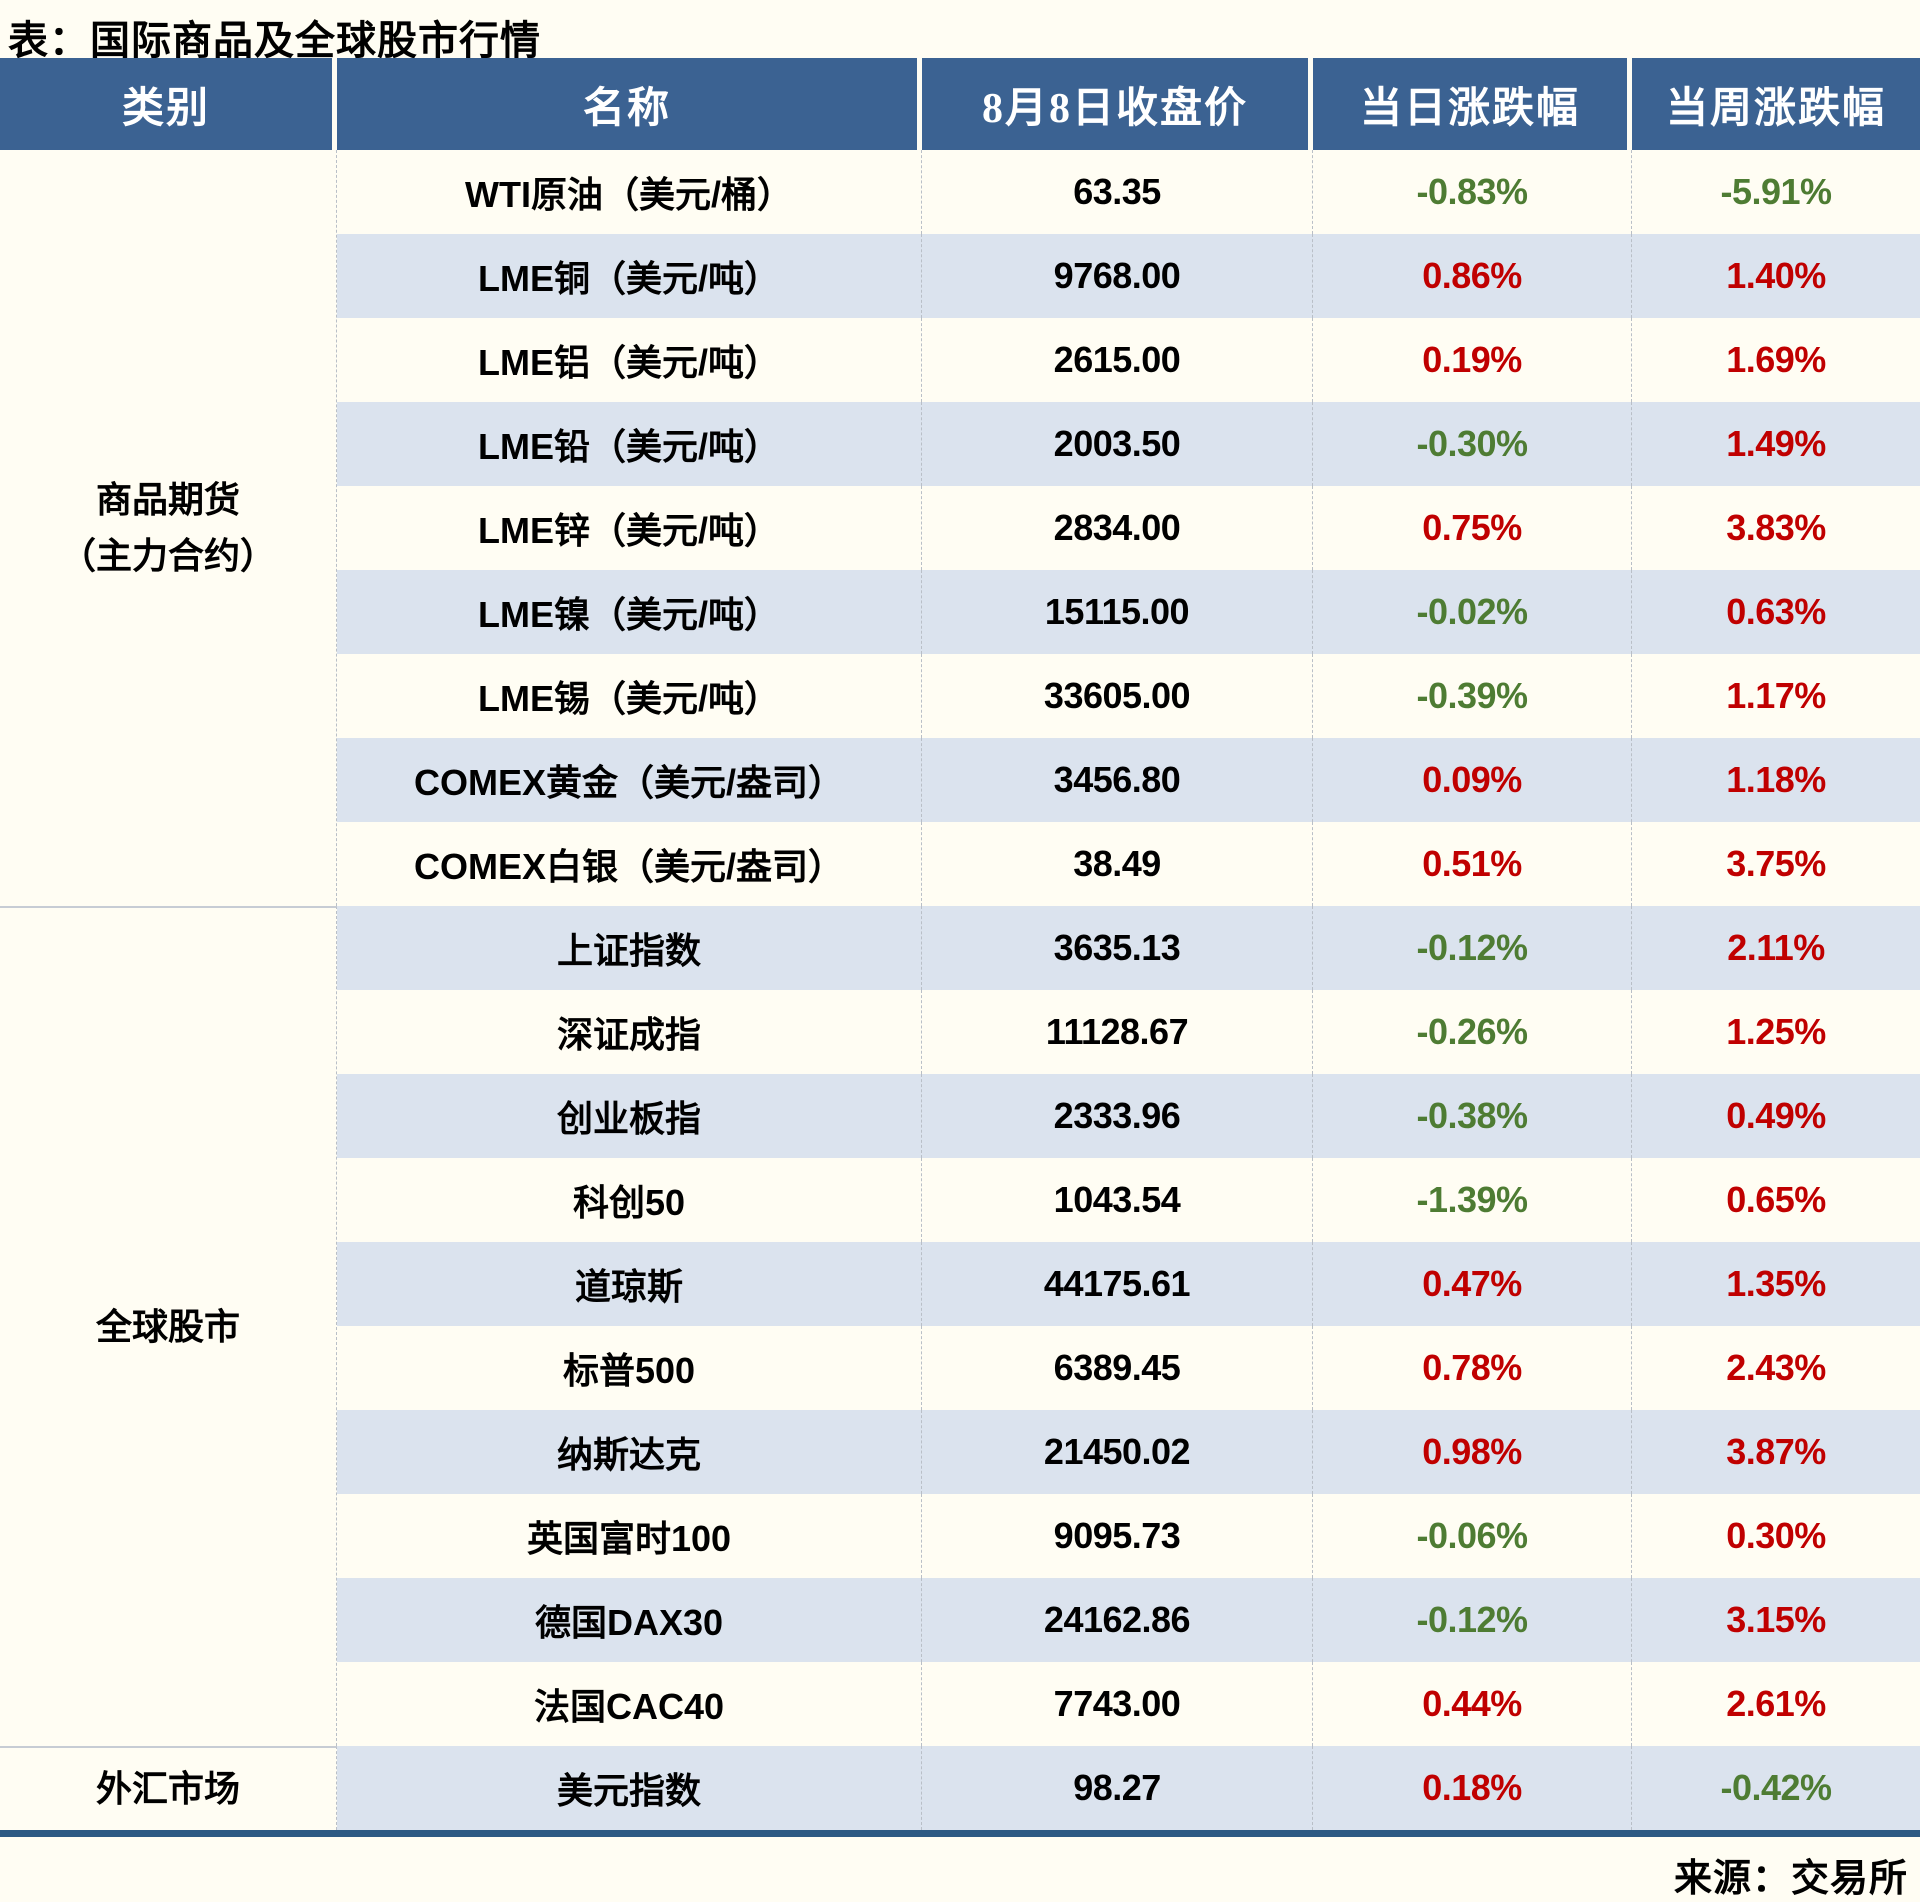 The image size is (1920, 1902). I want to click on day-change-cell: -0.26%, so click(1472, 1032).